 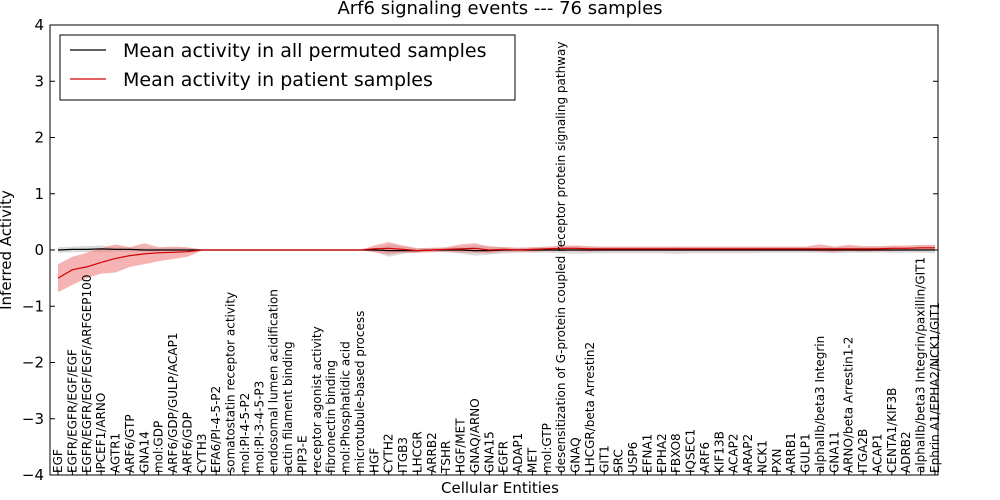 I want to click on x-tick-label: SRC, so click(x=619, y=461).